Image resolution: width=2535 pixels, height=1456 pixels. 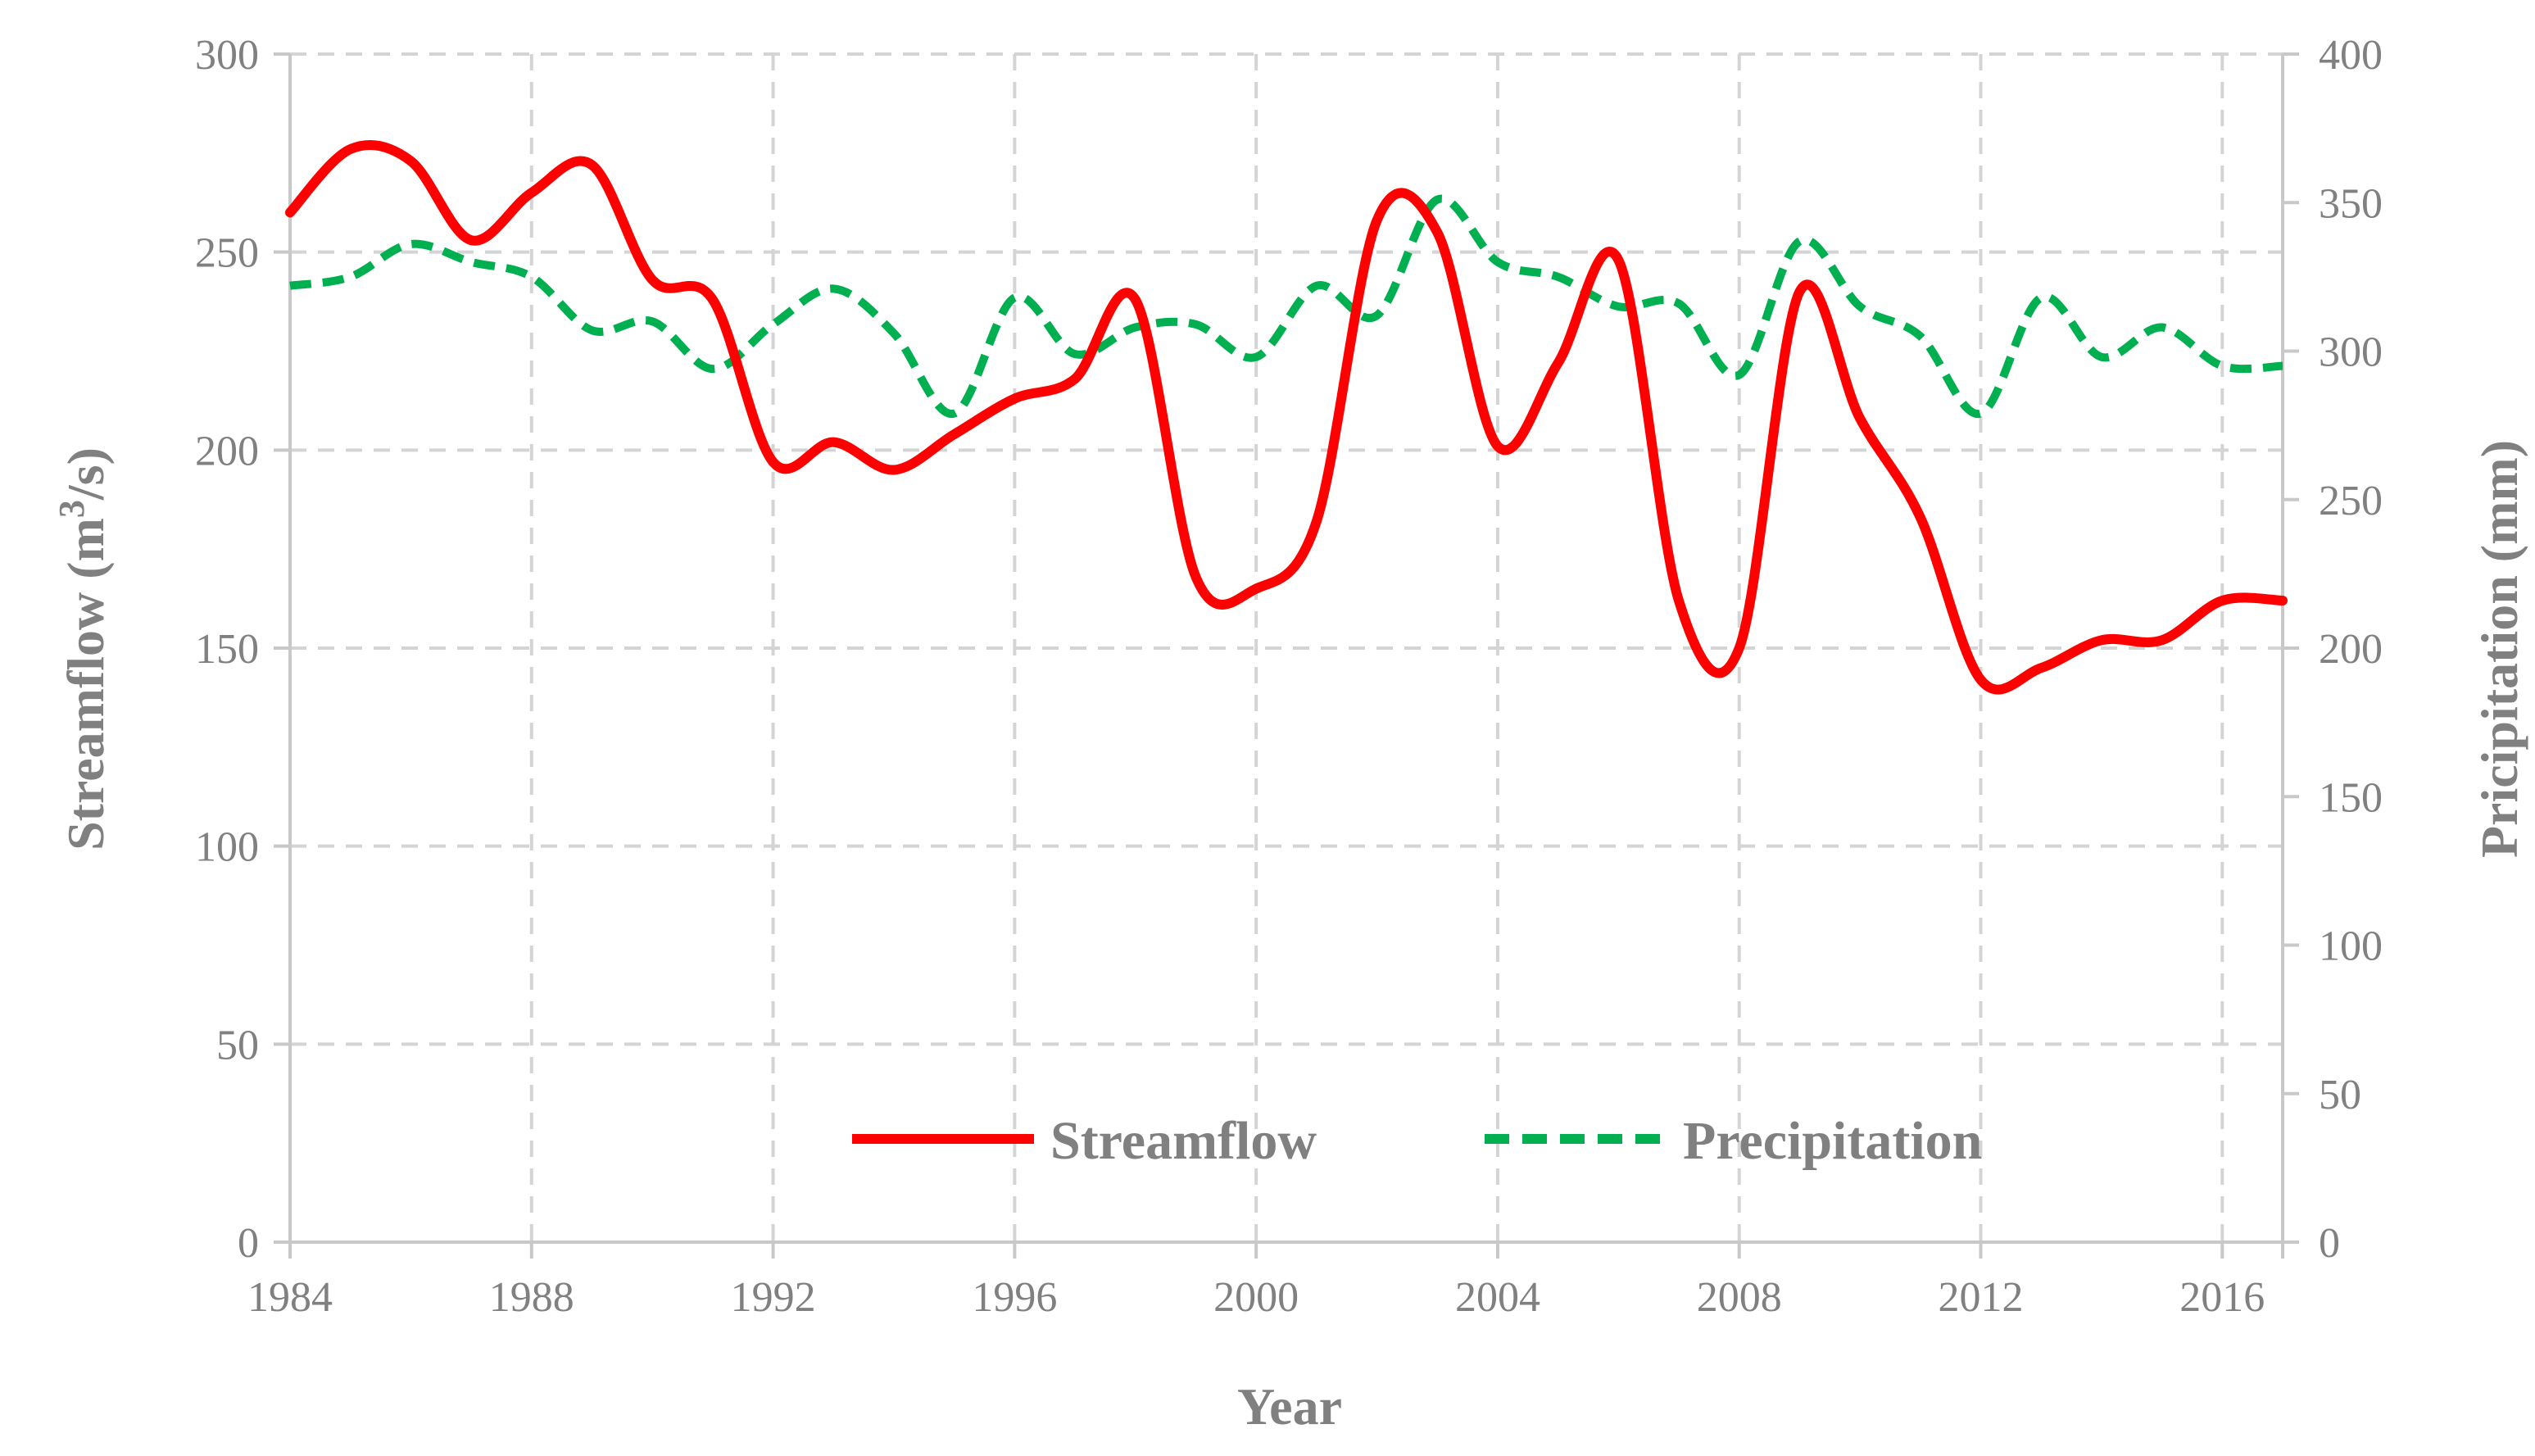 I want to click on x-tick-label: 1996, so click(x=1015, y=1298).